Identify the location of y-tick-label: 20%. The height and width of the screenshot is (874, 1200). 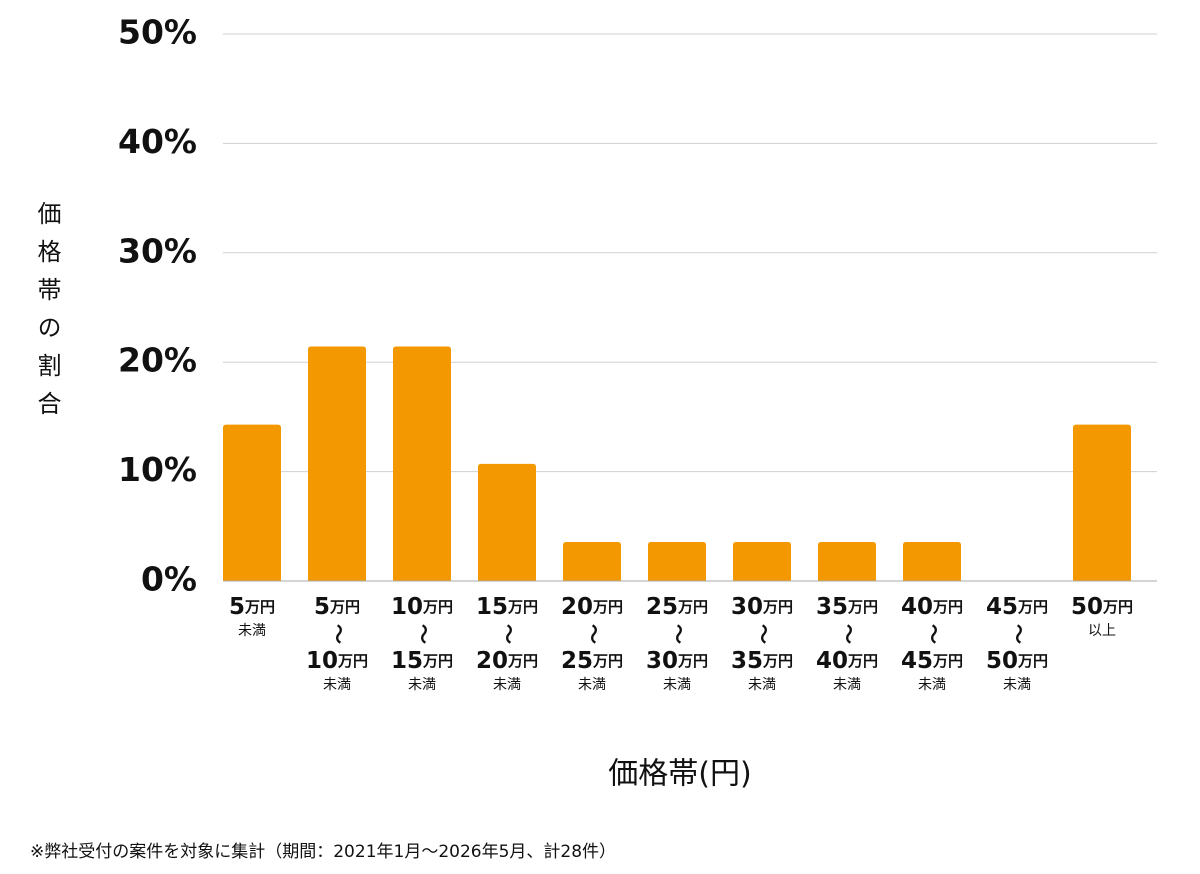
(157, 360).